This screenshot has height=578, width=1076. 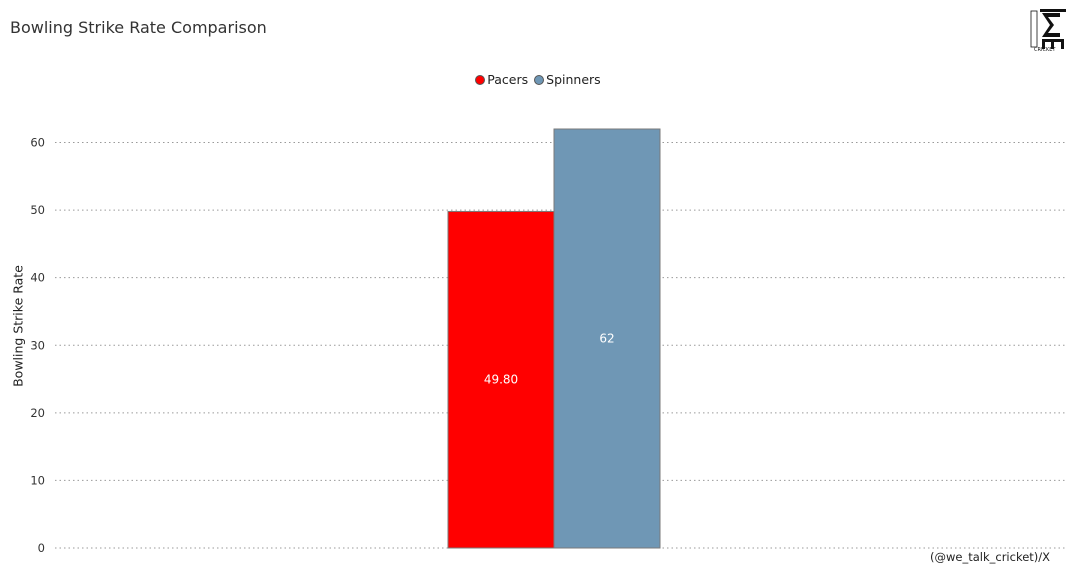 I want to click on bar-pacers, so click(x=501, y=379).